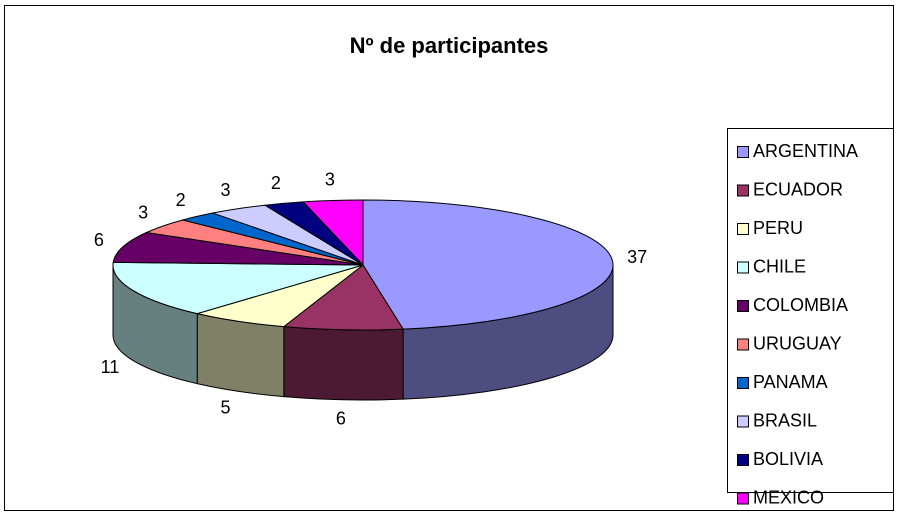 The image size is (898, 515). I want to click on legend-label: PERU, so click(778, 228).